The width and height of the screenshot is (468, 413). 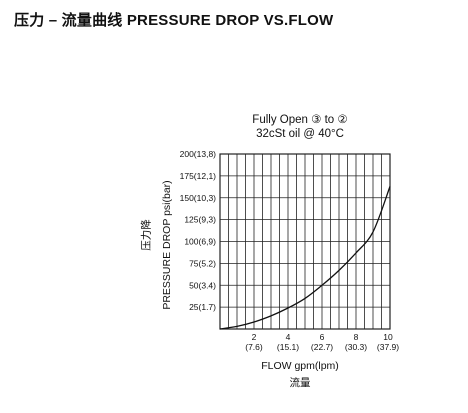 What do you see at coordinates (388, 347) in the screenshot?
I see `x-tick-sublabel: (37.9)` at bounding box center [388, 347].